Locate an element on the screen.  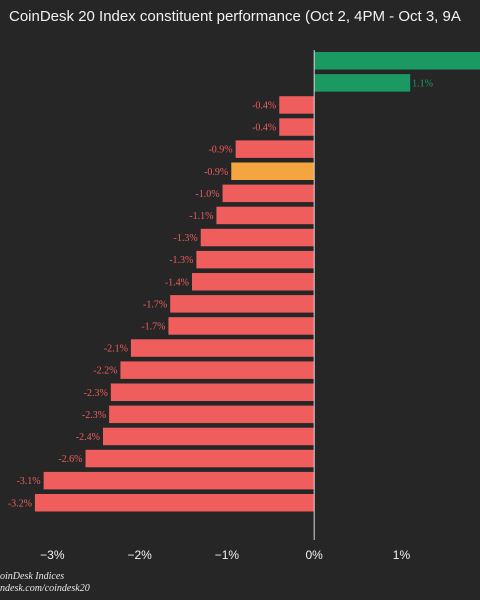
x-tick-label: −2% is located at coordinates (139, 555).